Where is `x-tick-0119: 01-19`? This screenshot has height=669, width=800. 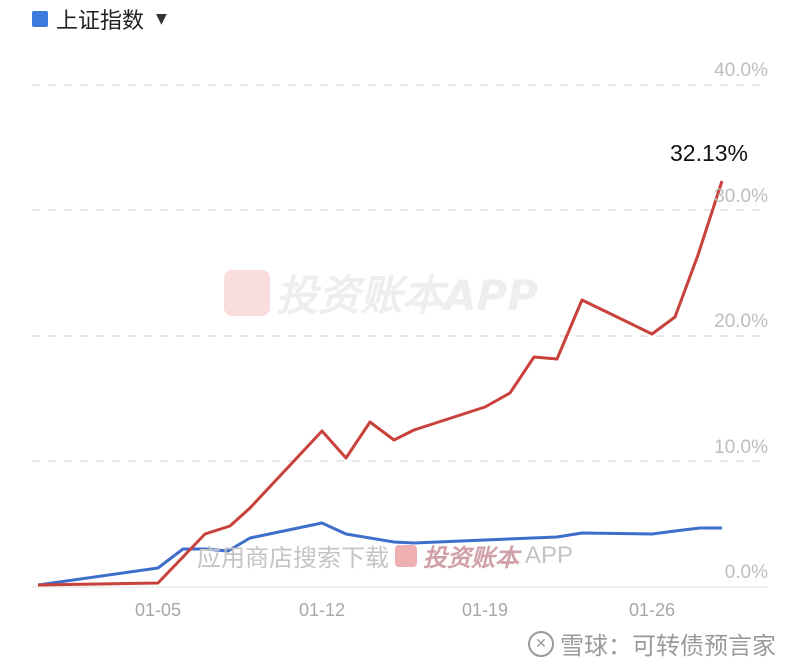 x-tick-0119: 01-19 is located at coordinates (485, 610).